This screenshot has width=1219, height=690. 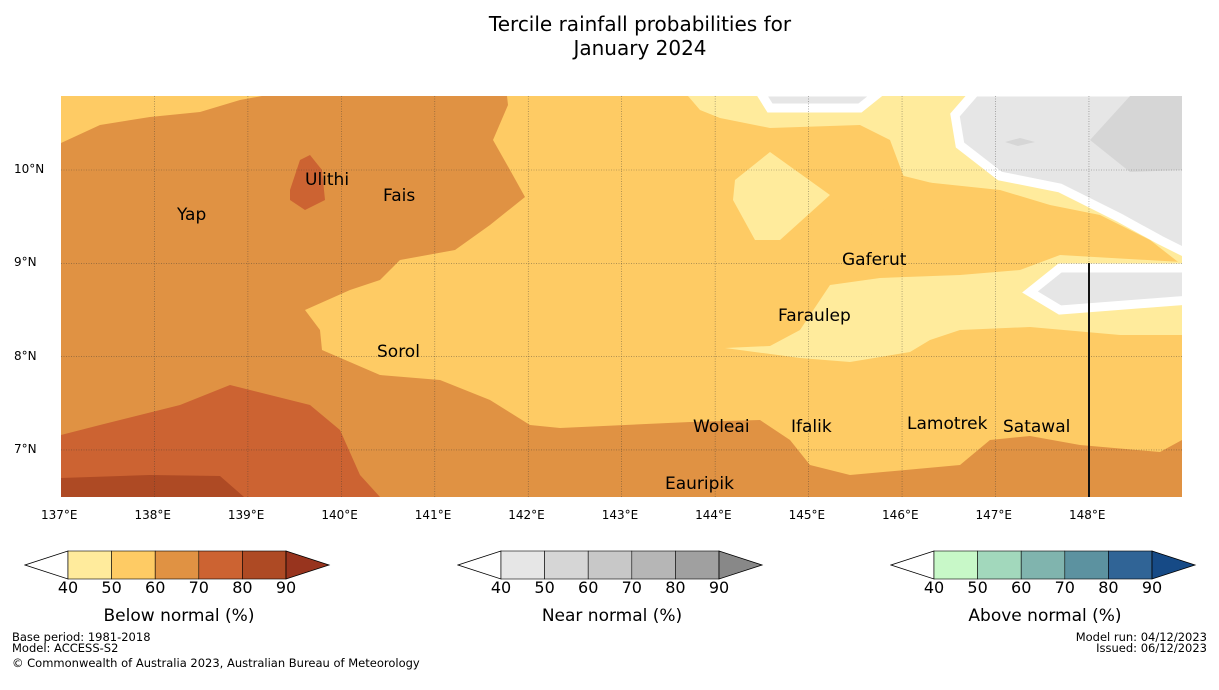 I want to click on title-line-2: January 2024, so click(x=640, y=48).